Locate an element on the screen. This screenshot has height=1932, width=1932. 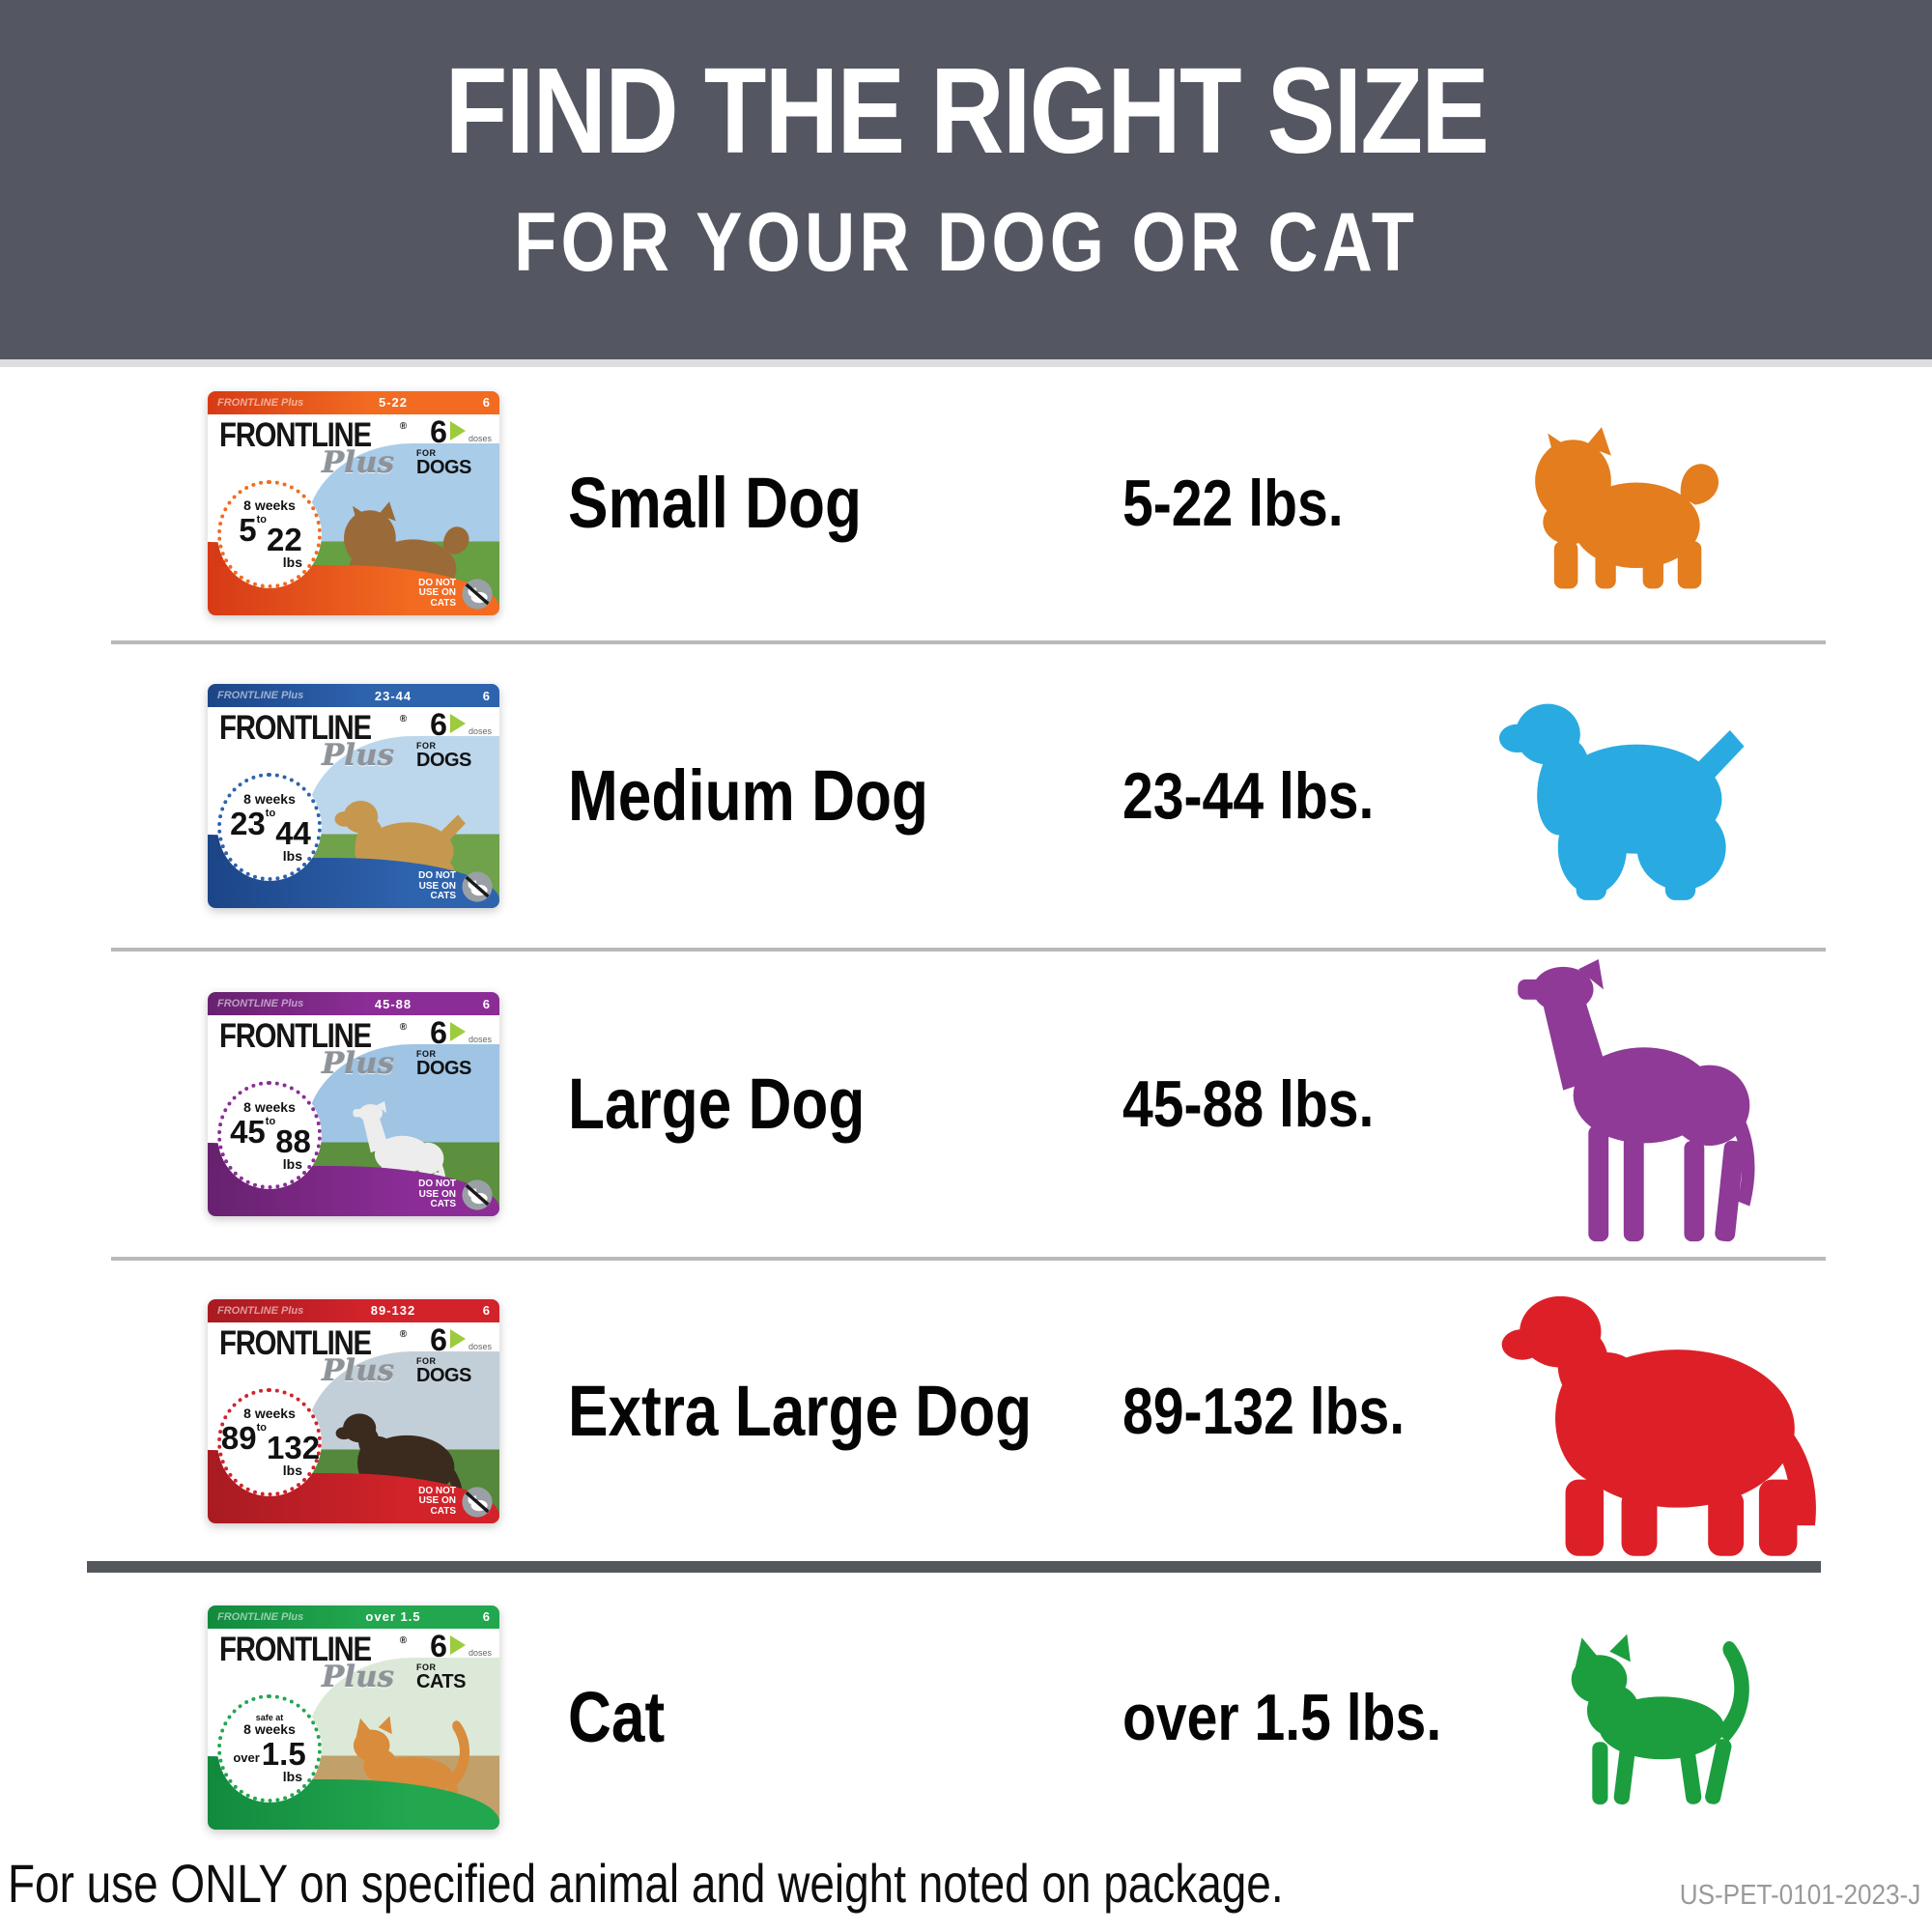
size-label: Cat is located at coordinates (617, 1716).